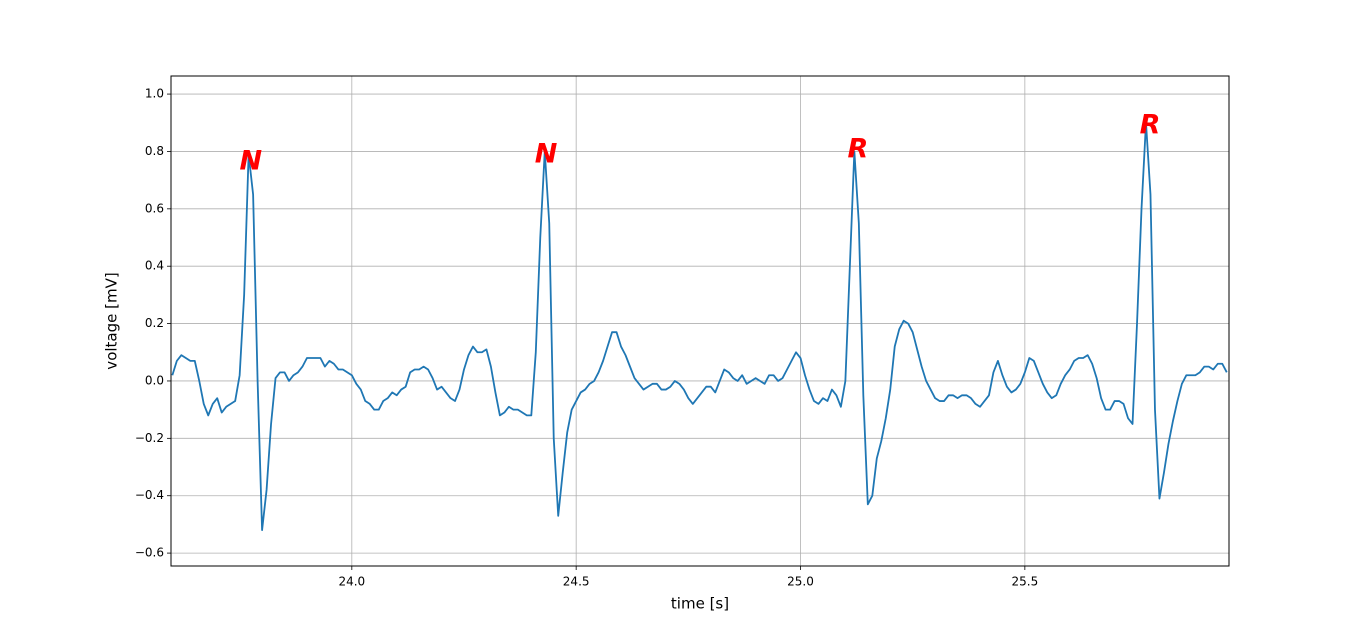 The image size is (1366, 640). What do you see at coordinates (800, 582) in the screenshot?
I see `x-tick-label: 25.0` at bounding box center [800, 582].